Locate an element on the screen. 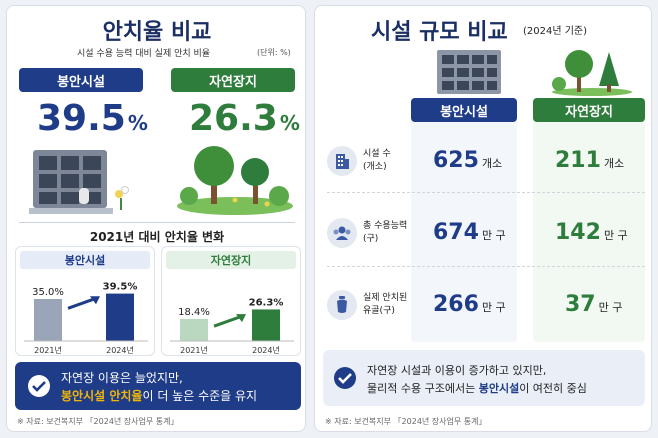  ratio-subtitle: 시설 수용 능력 대비 실제 안치 비율 is located at coordinates (144, 54).